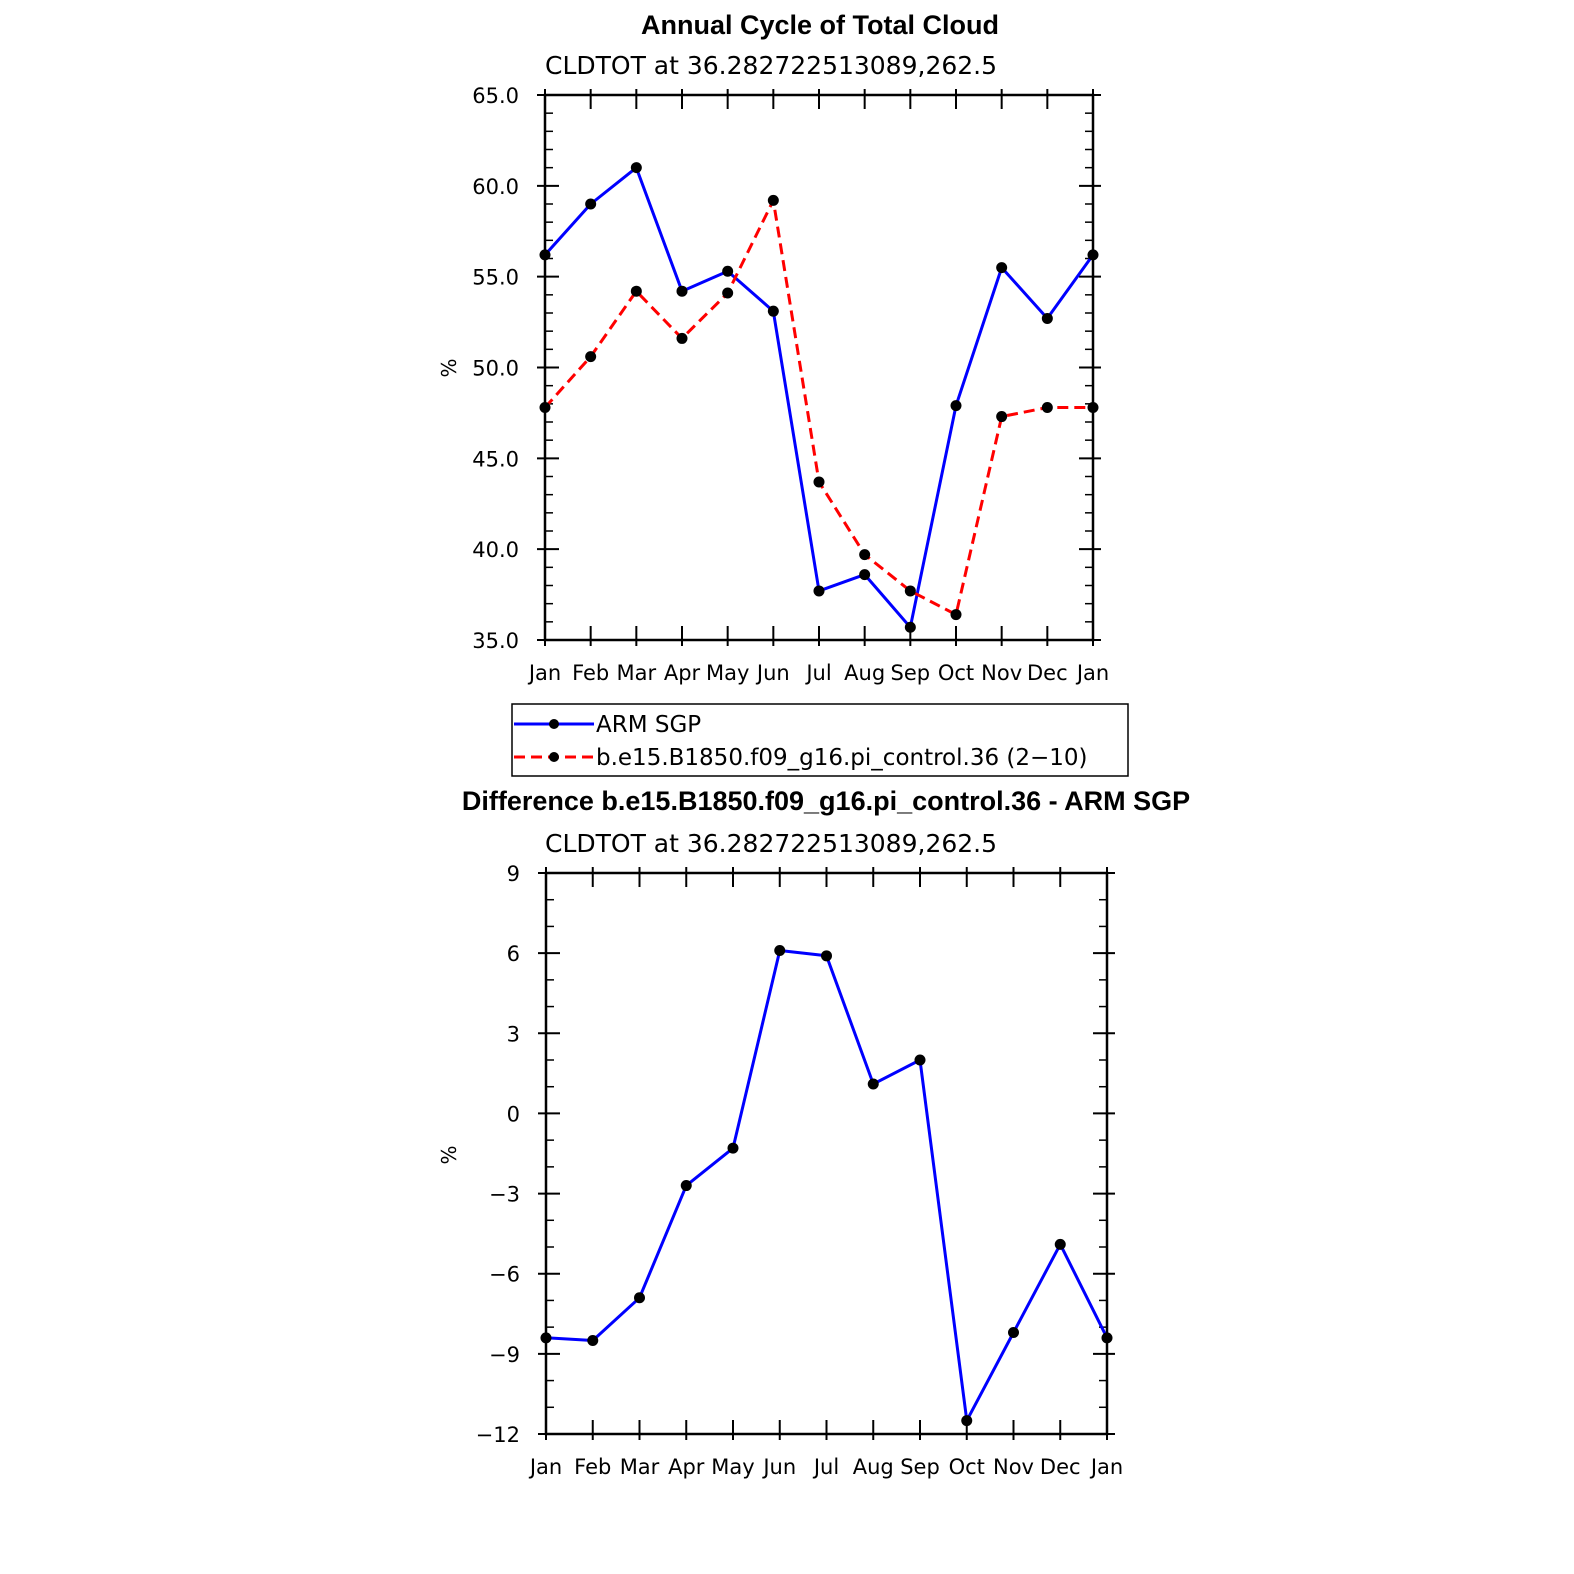 This screenshot has height=1574, width=1574. Describe the element at coordinates (513, 954) in the screenshot. I see `chart-2-y-tick-label: 6` at that location.